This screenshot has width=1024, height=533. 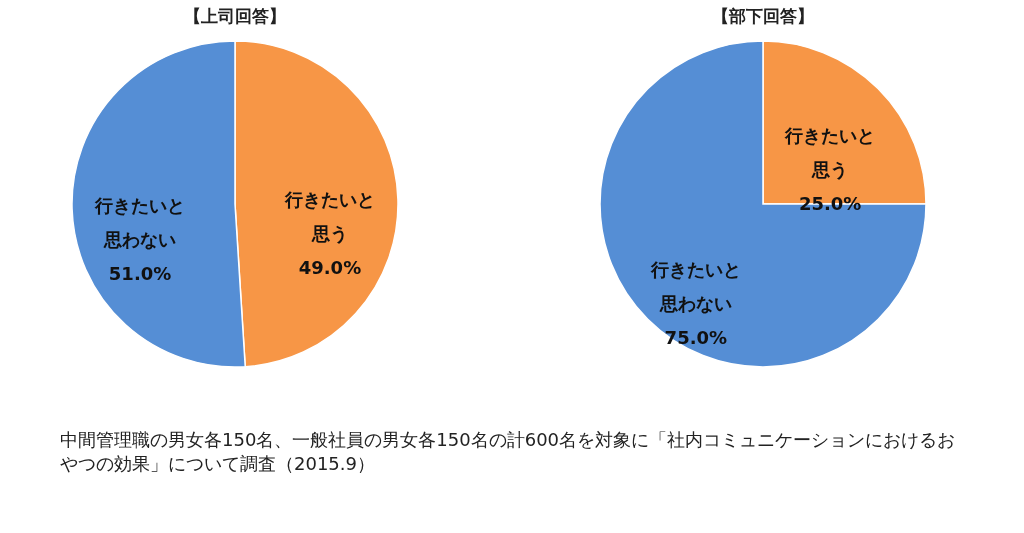 What do you see at coordinates (330, 268) in the screenshot?
I see `data-label: 49.0%` at bounding box center [330, 268].